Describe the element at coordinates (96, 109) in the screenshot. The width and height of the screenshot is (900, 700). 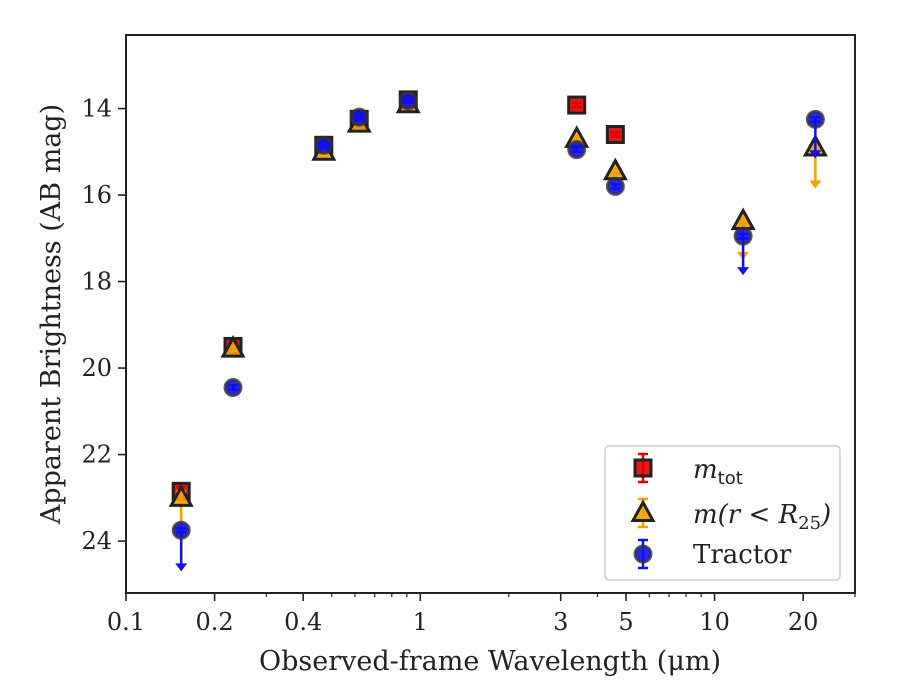
I see `y-tick-label: 14` at that location.